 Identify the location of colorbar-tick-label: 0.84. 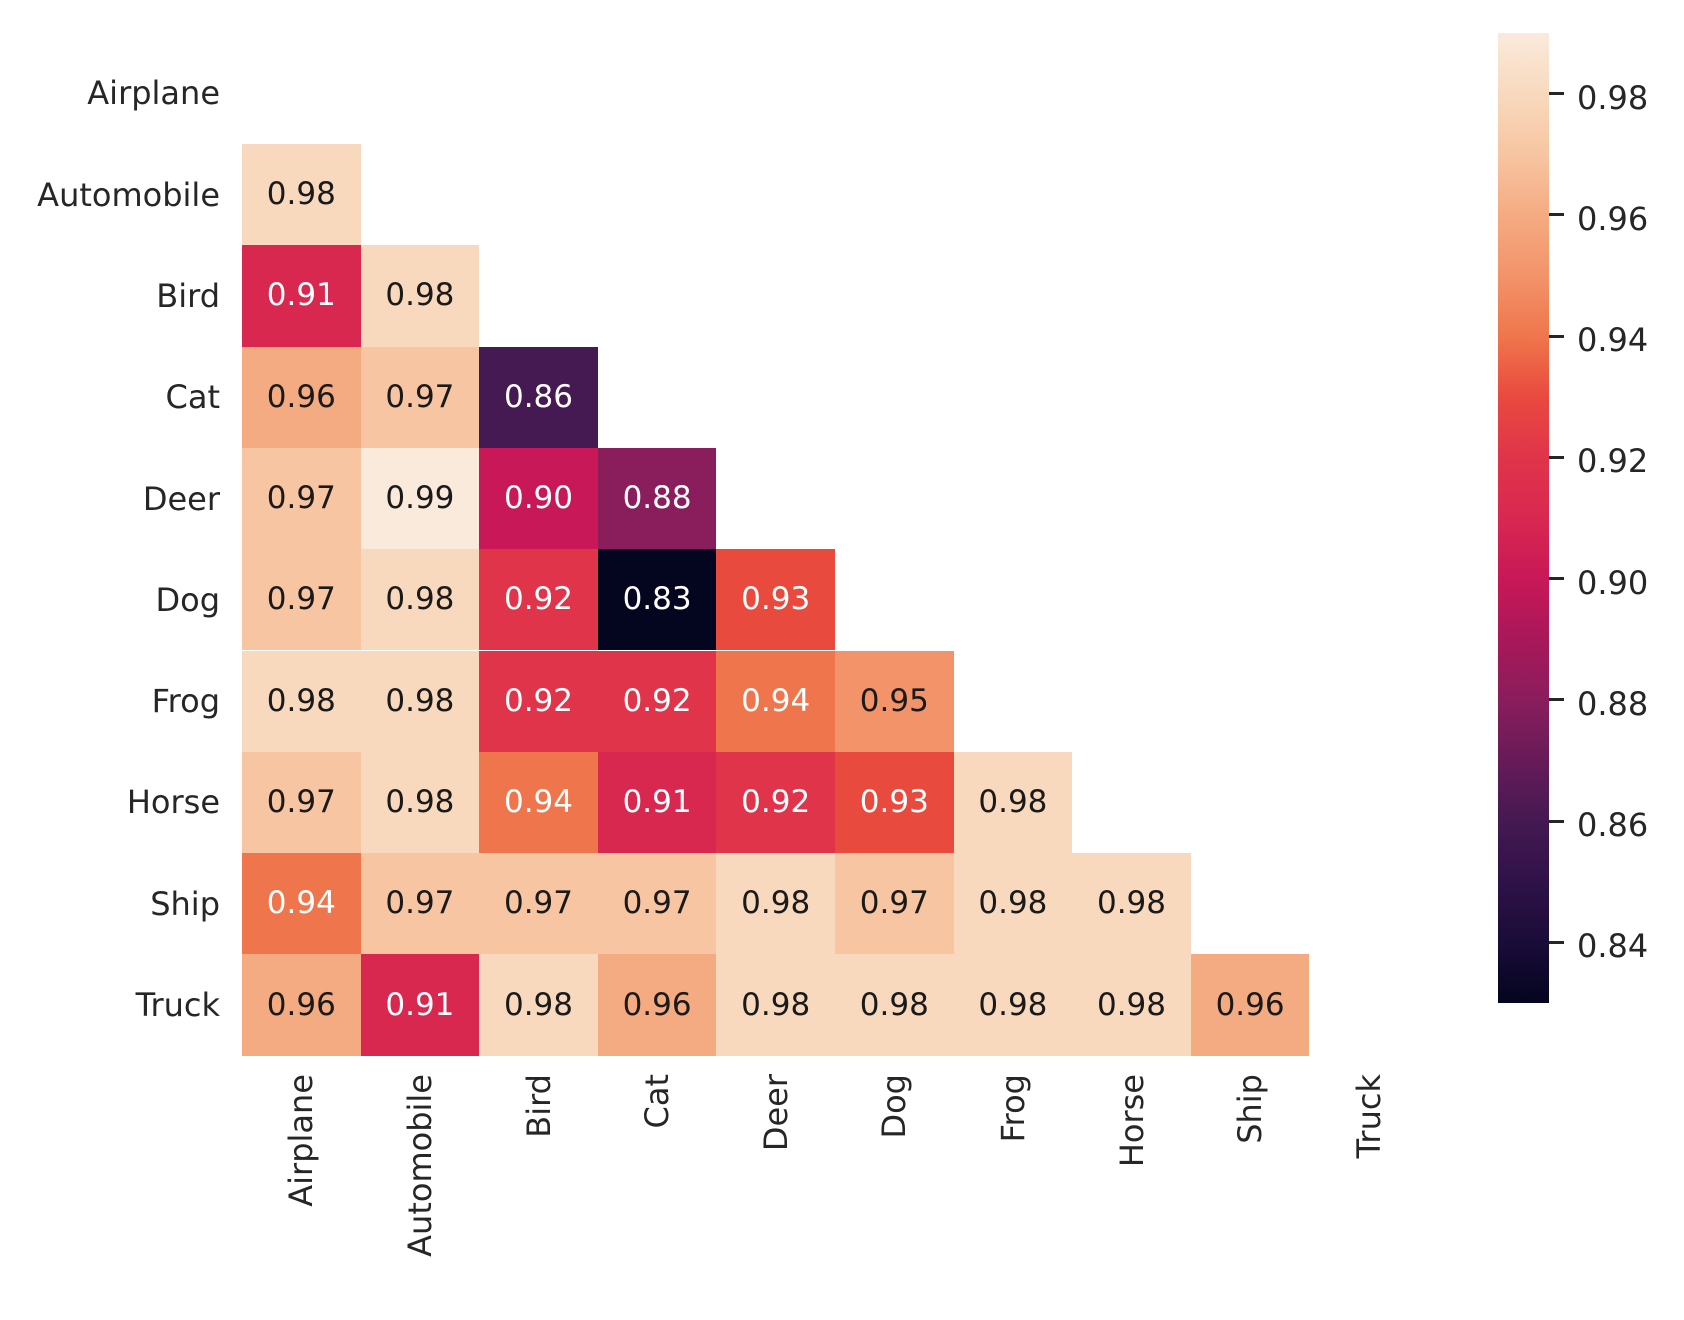
(1613, 946).